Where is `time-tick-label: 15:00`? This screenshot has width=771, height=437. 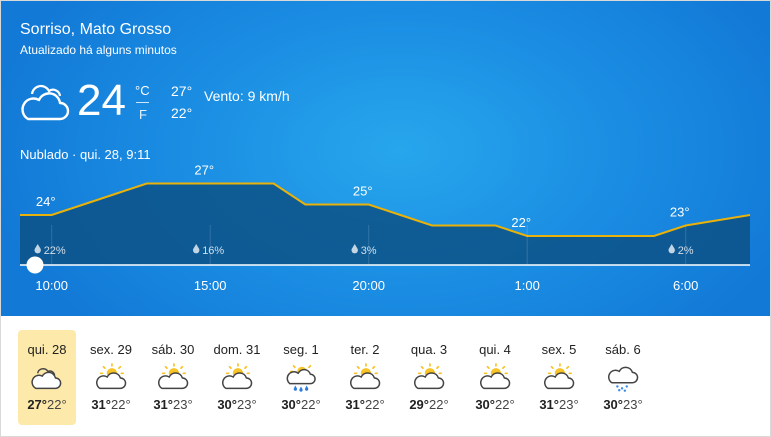 time-tick-label: 15:00 is located at coordinates (210, 285).